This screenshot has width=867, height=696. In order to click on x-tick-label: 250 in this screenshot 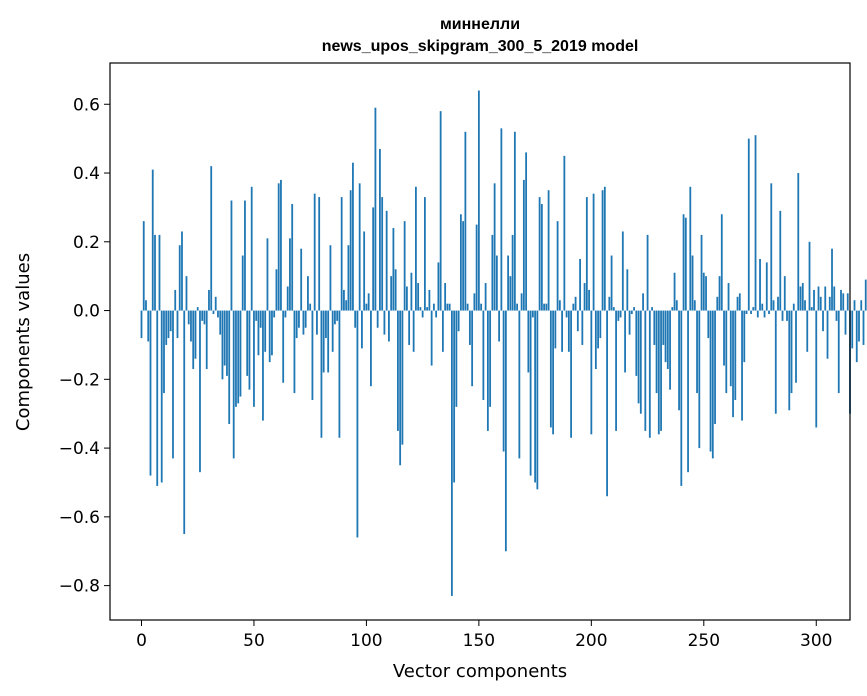, I will do `click(704, 641)`.